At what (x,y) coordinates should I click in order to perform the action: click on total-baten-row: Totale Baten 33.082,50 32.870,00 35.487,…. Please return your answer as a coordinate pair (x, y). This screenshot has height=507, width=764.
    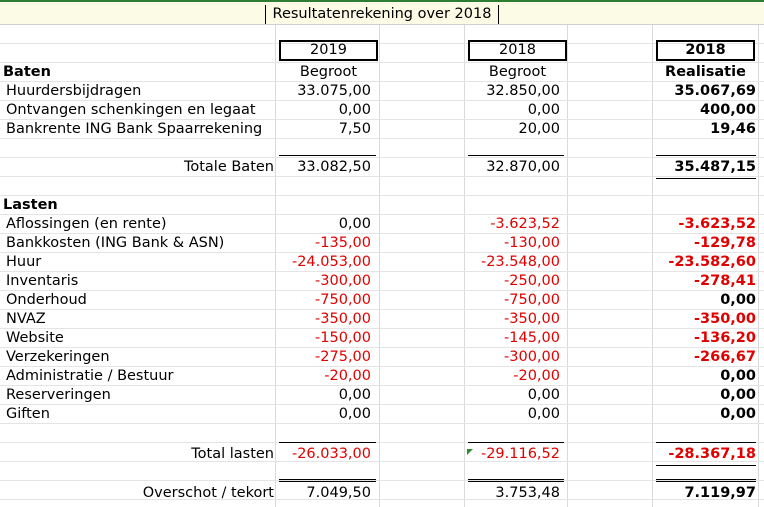
    Looking at the image, I should click on (382, 167).